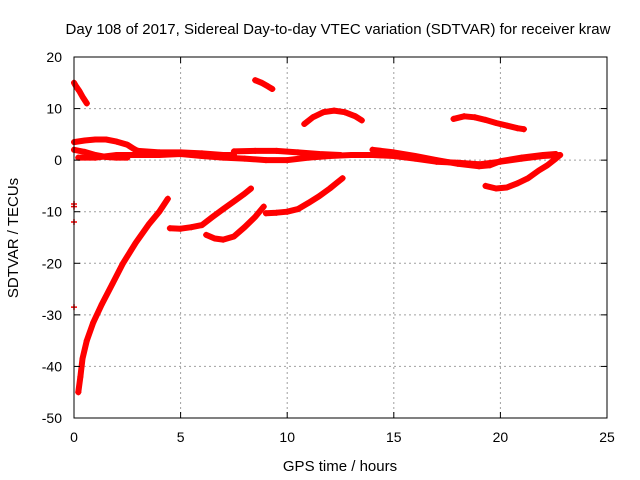 This screenshot has height=480, width=640. Describe the element at coordinates (58, 160) in the screenshot. I see `y-tick-label: 0` at that location.